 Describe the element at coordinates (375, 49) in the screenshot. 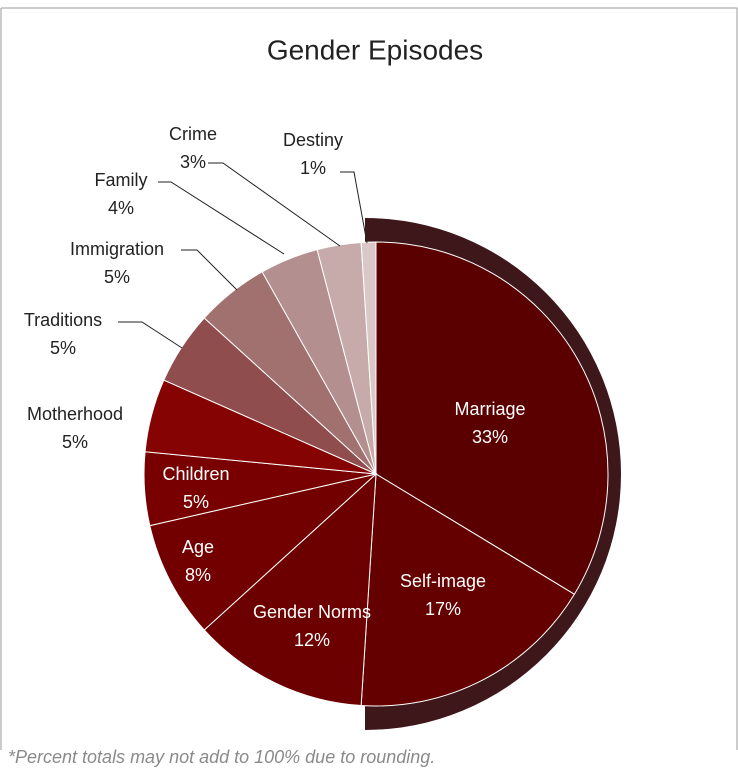

I see `chart-title: Gender Episodes` at that location.